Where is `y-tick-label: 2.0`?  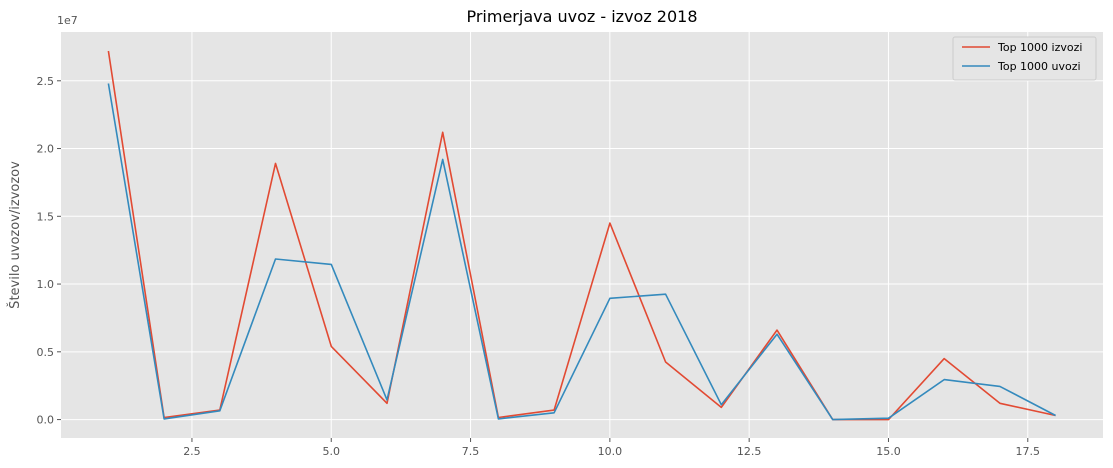
y-tick-label: 2.0 is located at coordinates (46, 149).